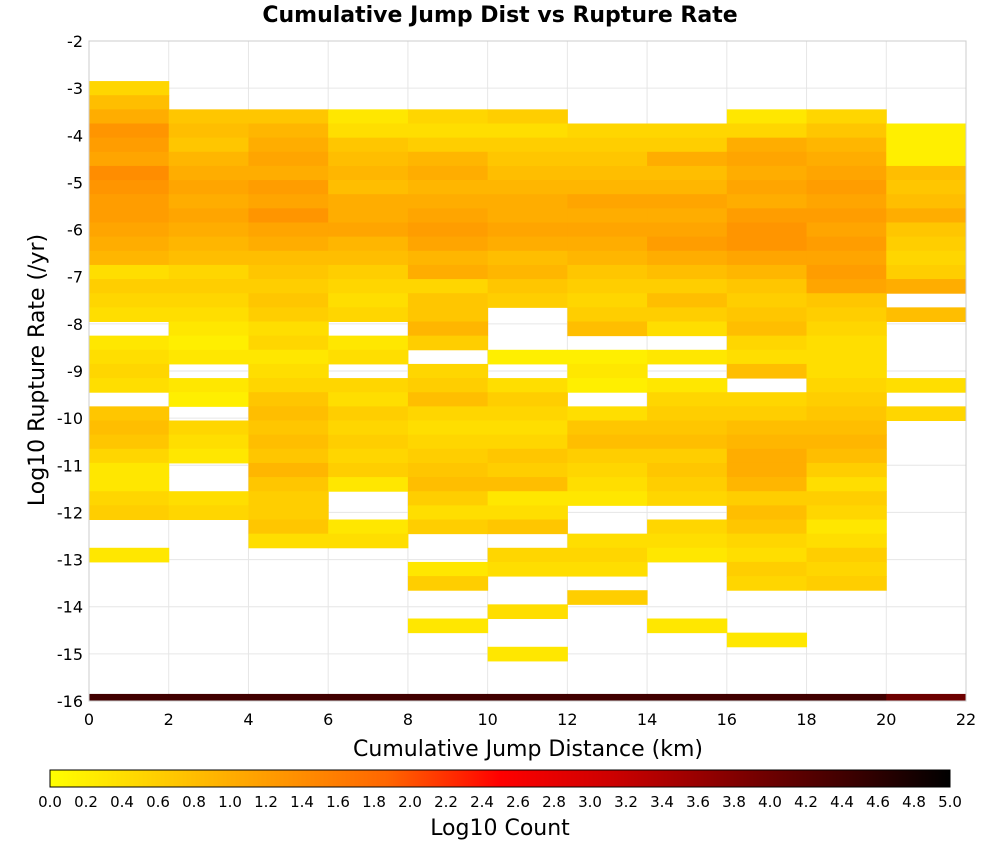 This screenshot has height=850, width=1000. What do you see at coordinates (70, 512) in the screenshot?
I see `y-tick-label: -12` at bounding box center [70, 512].